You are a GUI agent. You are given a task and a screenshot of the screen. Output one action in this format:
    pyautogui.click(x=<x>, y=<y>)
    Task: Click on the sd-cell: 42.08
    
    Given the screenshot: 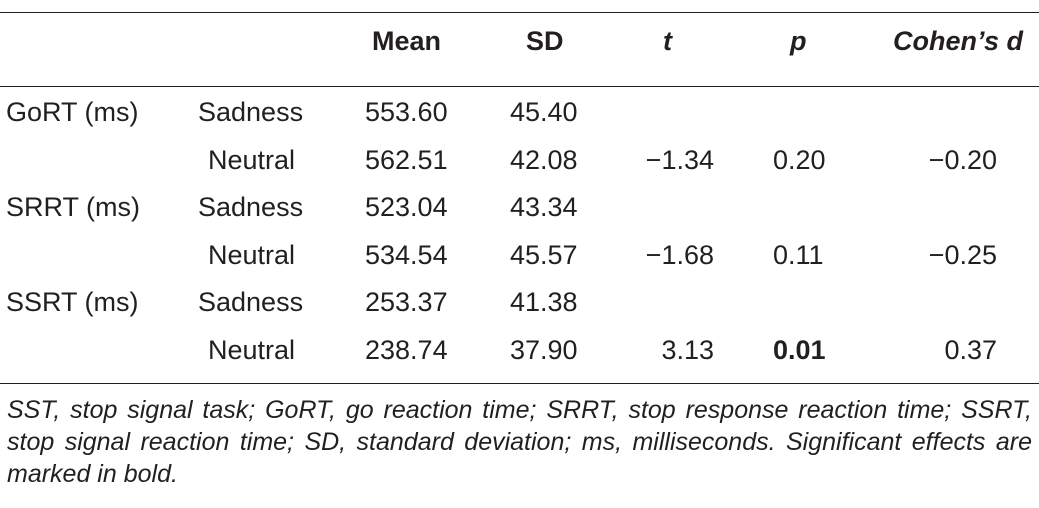 What is the action you would take?
    pyautogui.click(x=544, y=160)
    